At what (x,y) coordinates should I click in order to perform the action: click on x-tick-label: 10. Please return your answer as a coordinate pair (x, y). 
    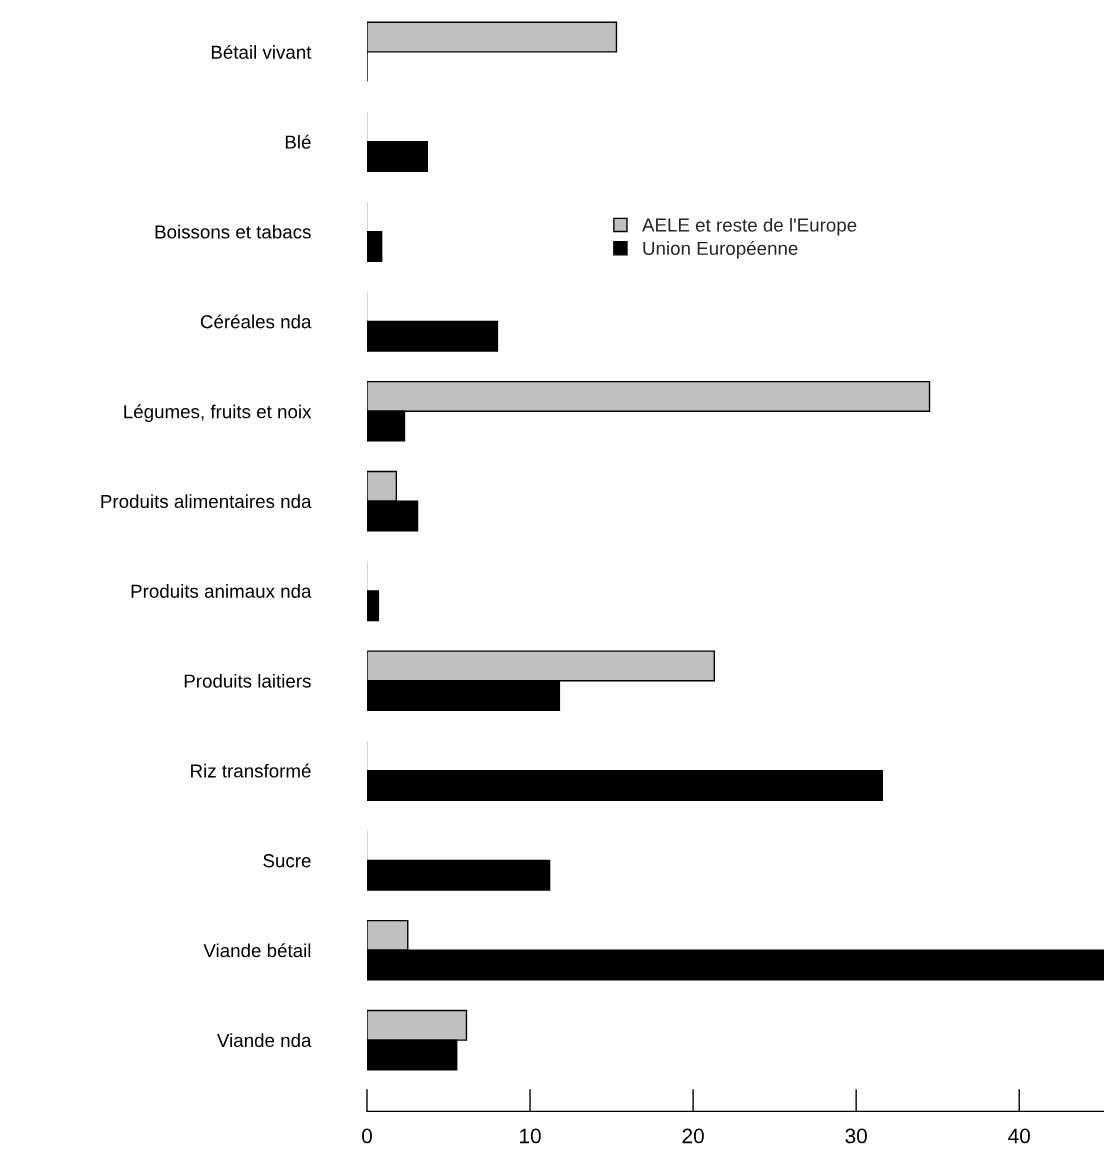
    Looking at the image, I should click on (530, 1136).